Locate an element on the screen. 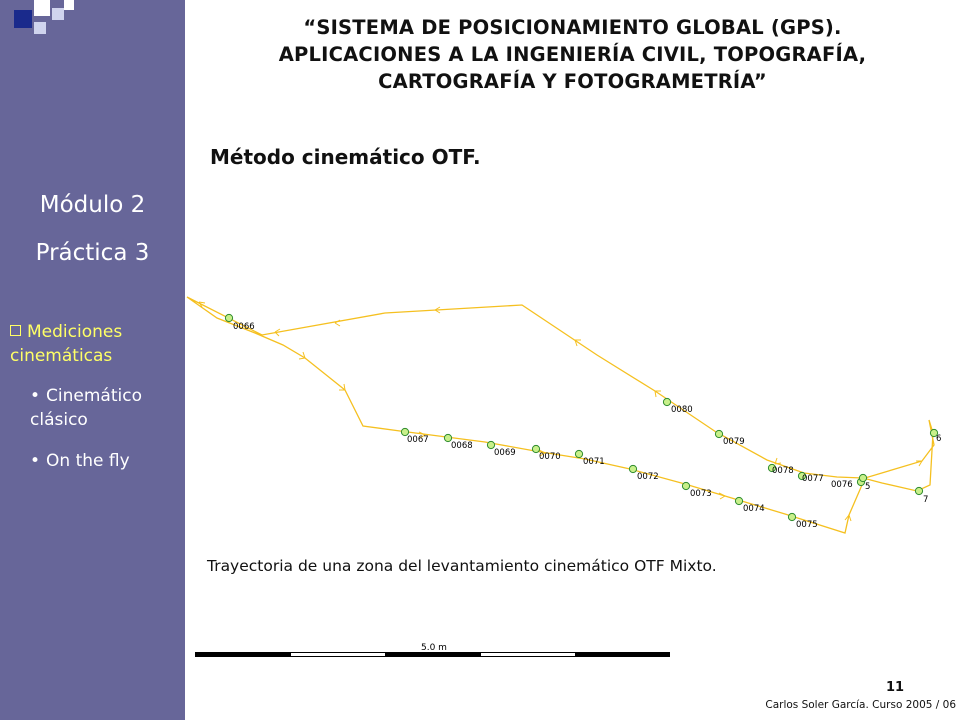 The height and width of the screenshot is (720, 960). title-line-3: CARTOGRAFÍA Y FOTOGRAMETRÍA” is located at coordinates (572, 81).